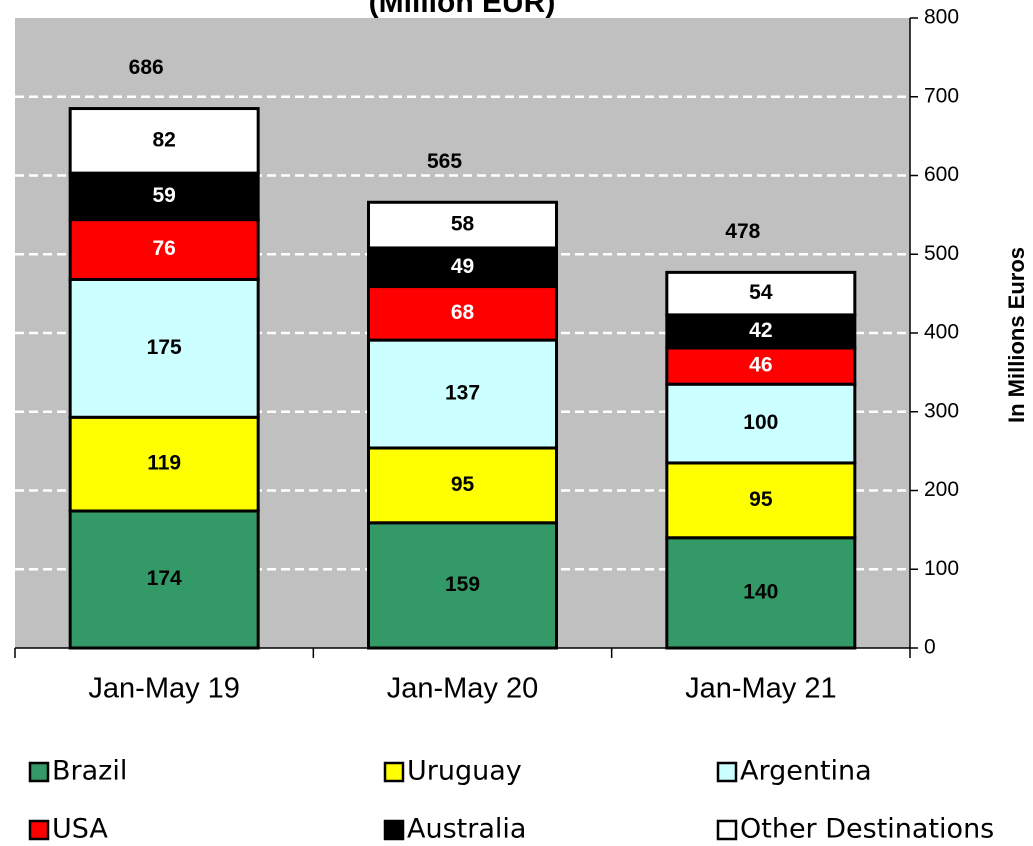 This screenshot has height=846, width=1033. I want to click on legend-label: Australia, so click(466, 829).